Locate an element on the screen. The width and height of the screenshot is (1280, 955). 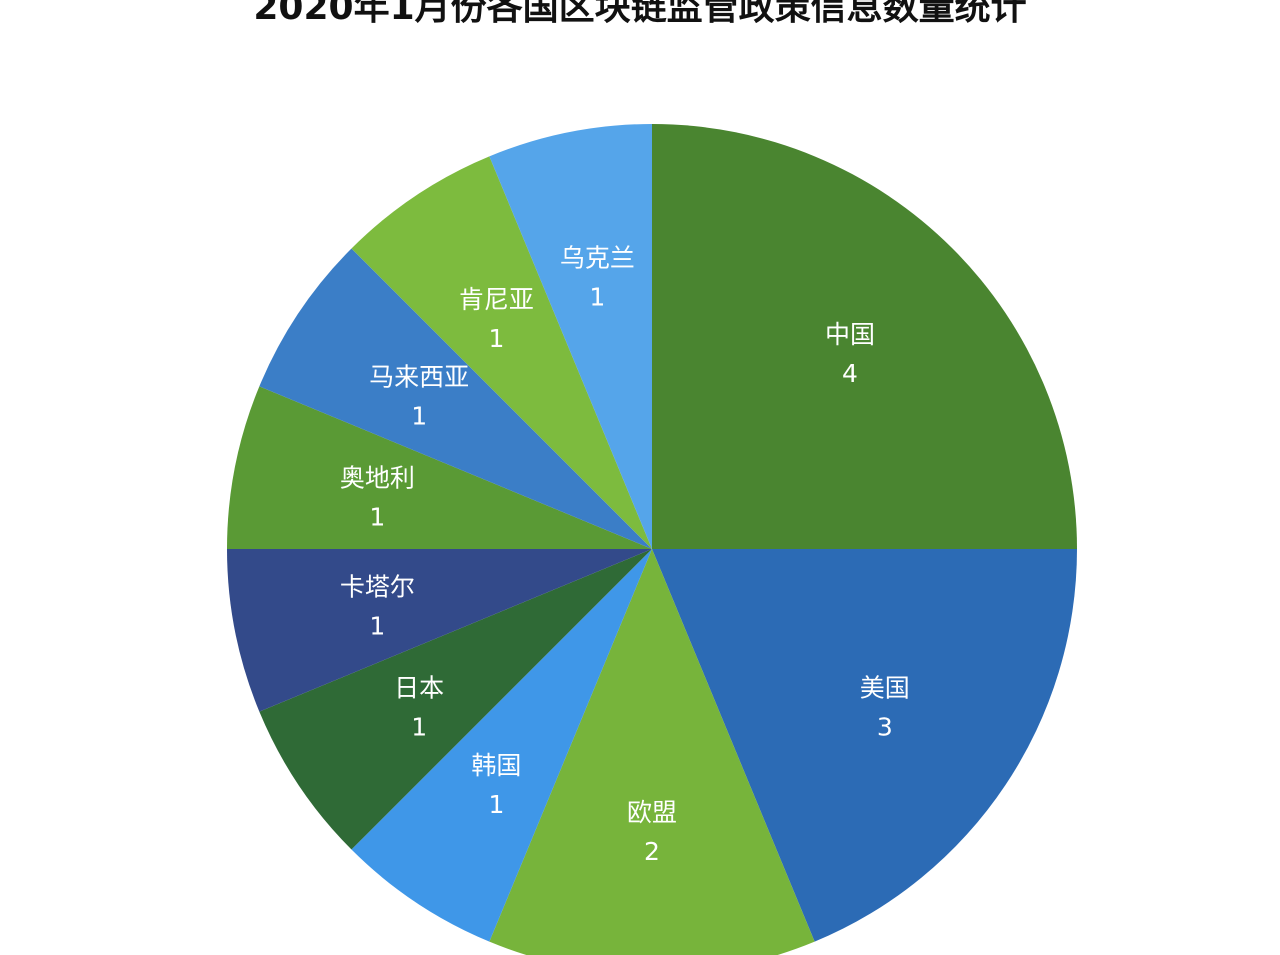
slice-value-8: 1 is located at coordinates (496, 338).